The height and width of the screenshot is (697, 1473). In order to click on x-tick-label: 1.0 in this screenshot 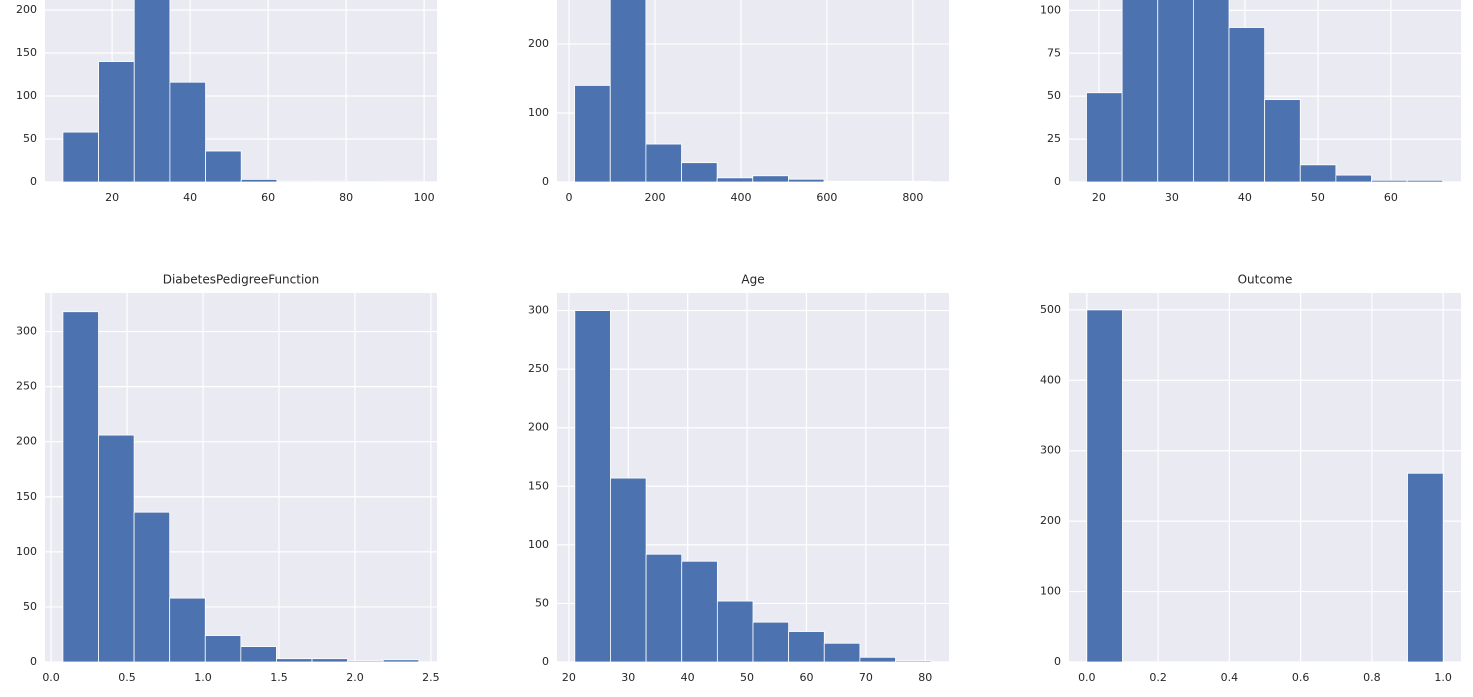, I will do `click(203, 677)`.